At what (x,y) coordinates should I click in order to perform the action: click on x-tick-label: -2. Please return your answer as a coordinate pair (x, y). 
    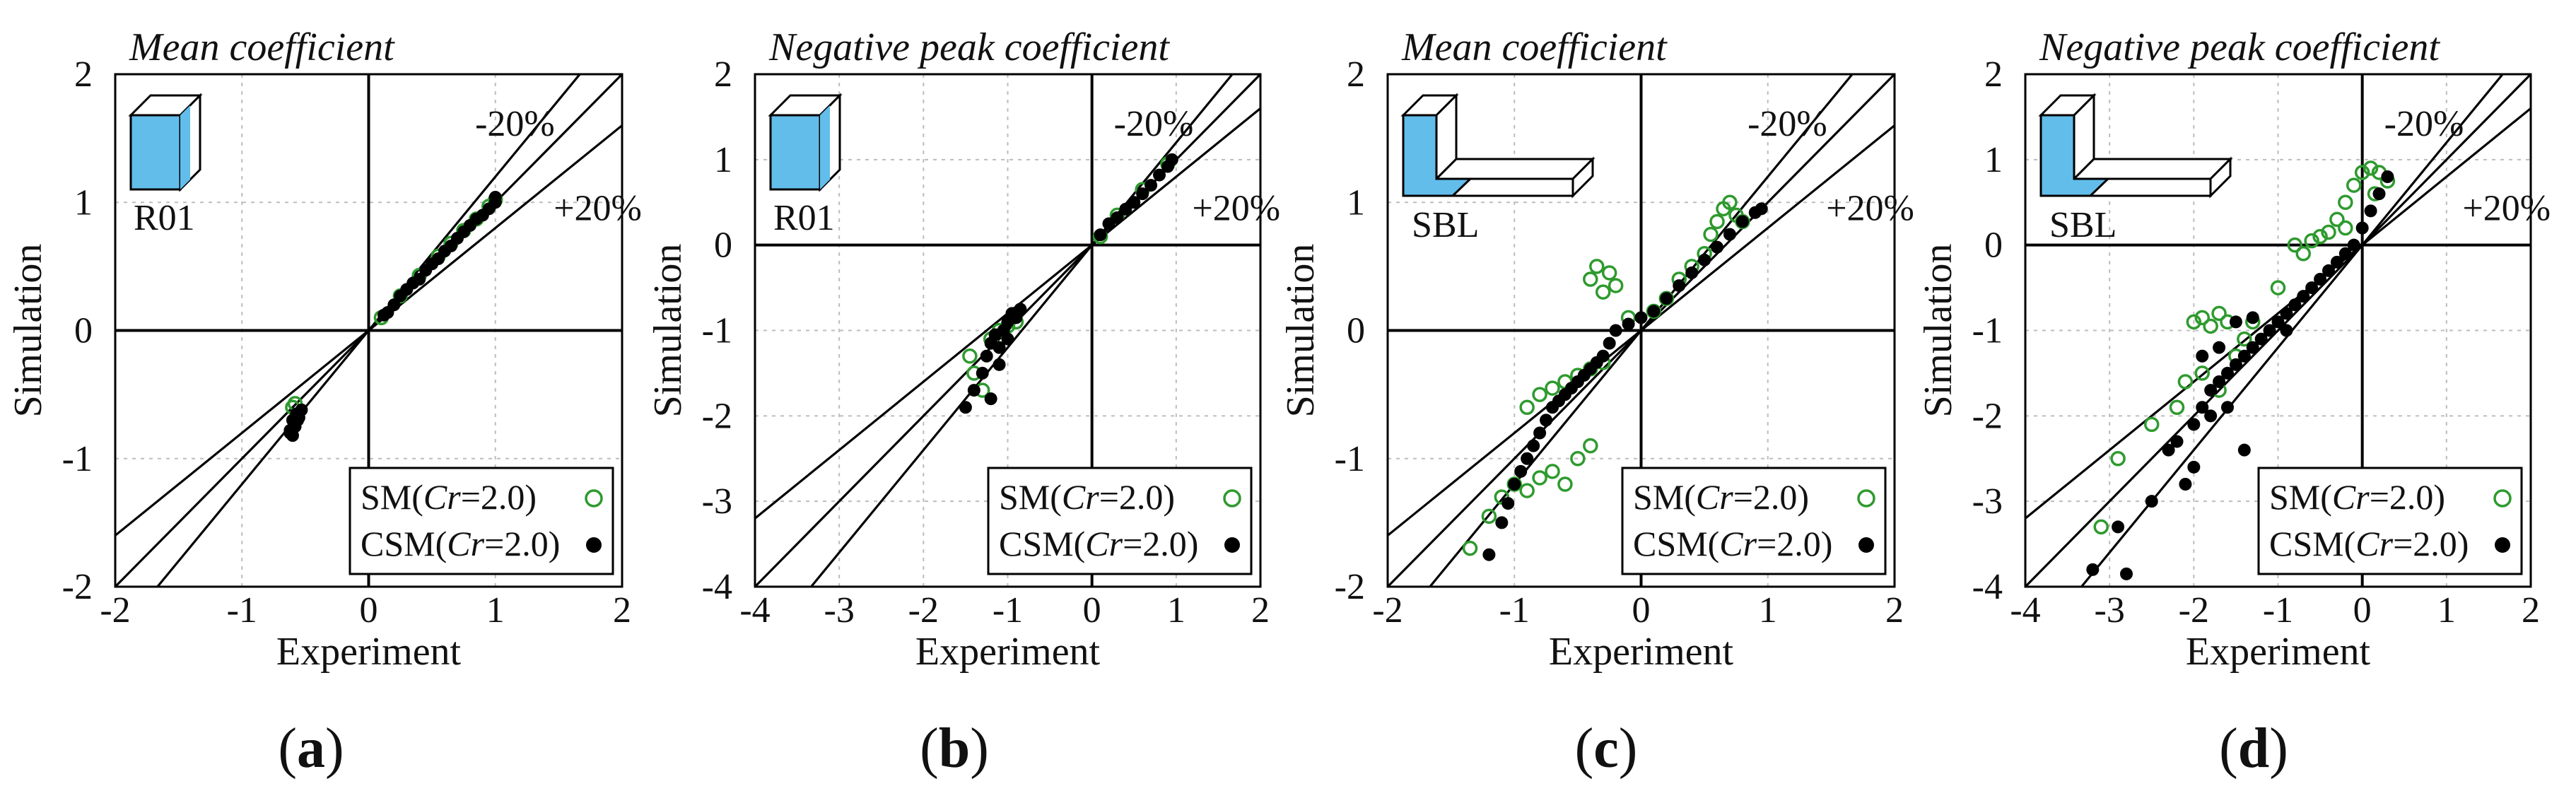
    Looking at the image, I should click on (924, 610).